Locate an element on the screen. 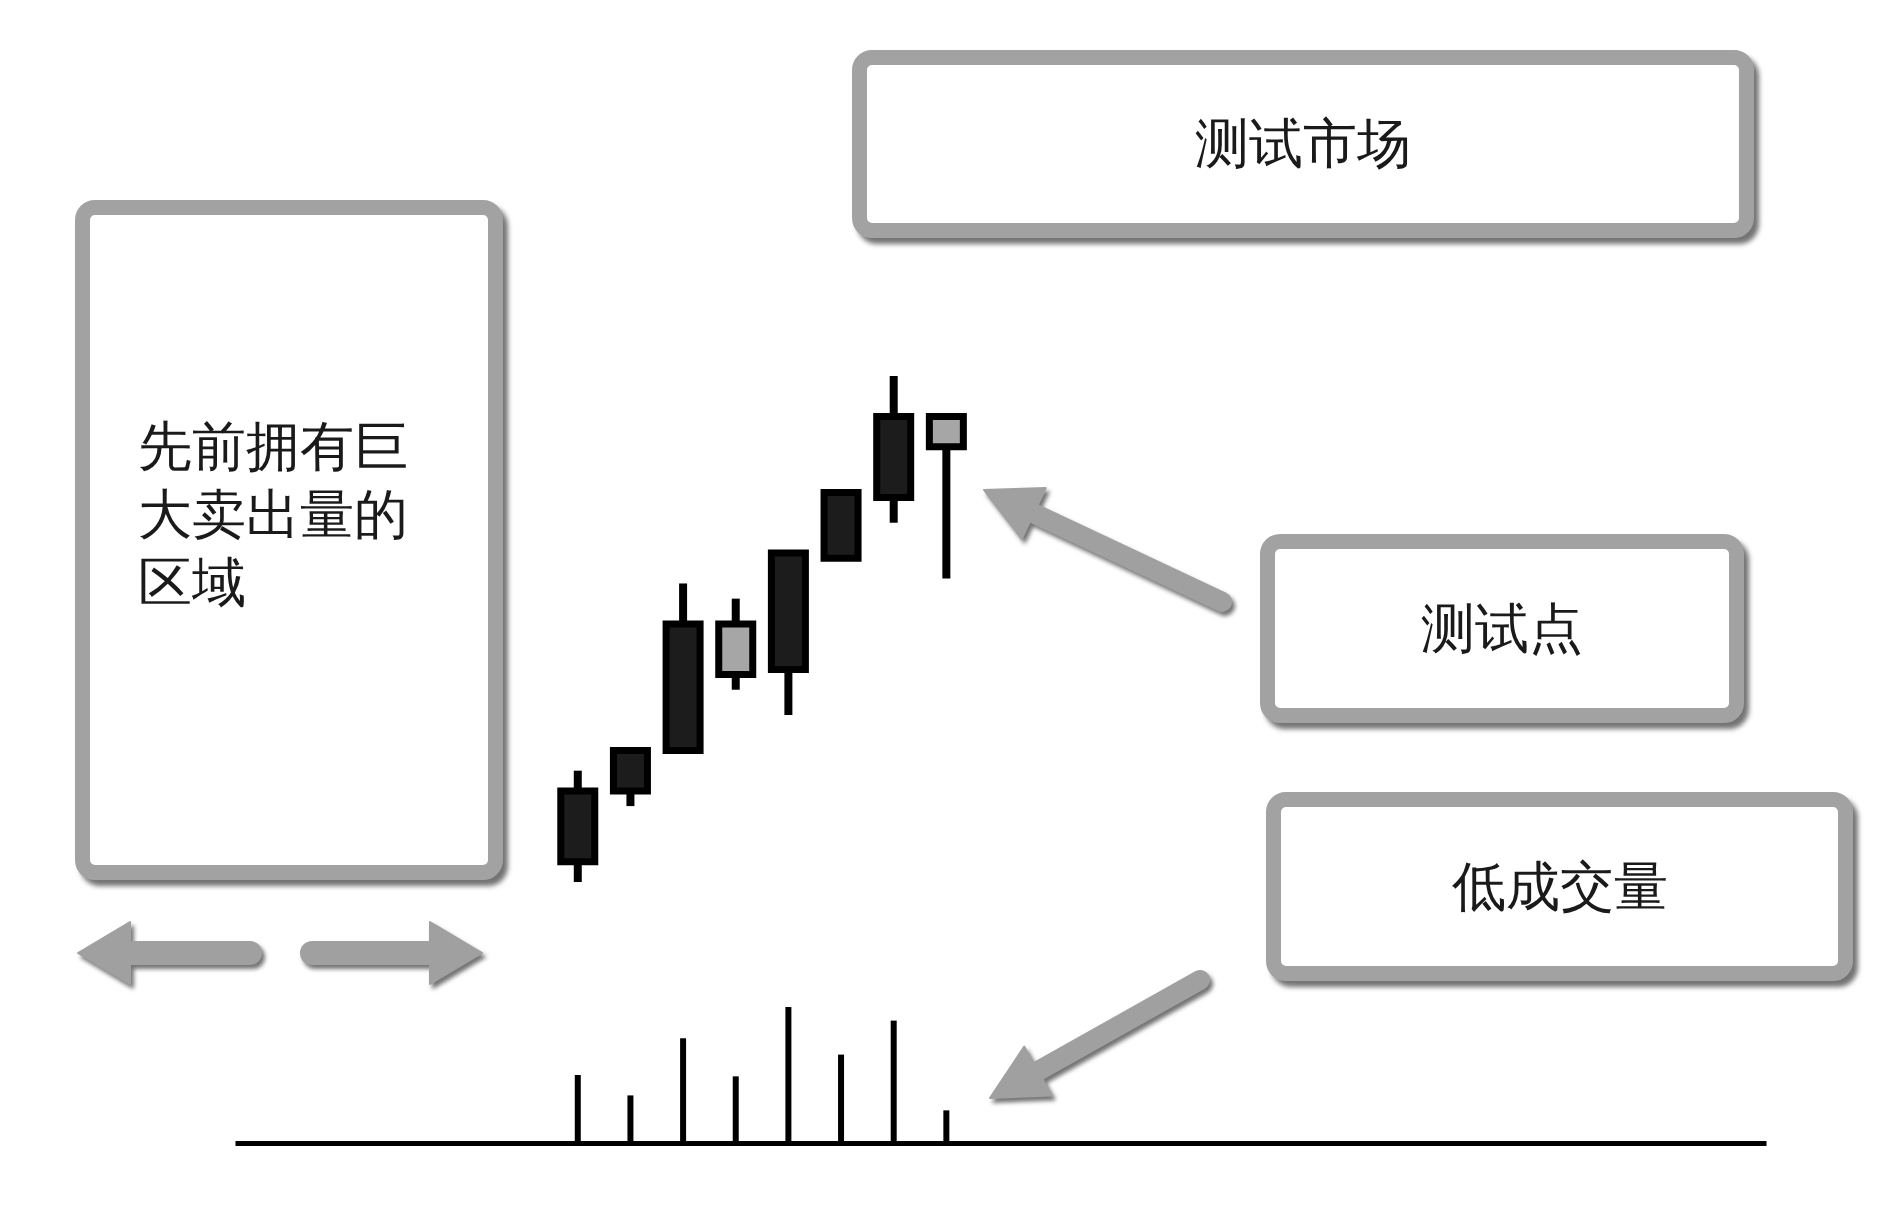  text: 测试市场 is located at coordinates (1303, 144).